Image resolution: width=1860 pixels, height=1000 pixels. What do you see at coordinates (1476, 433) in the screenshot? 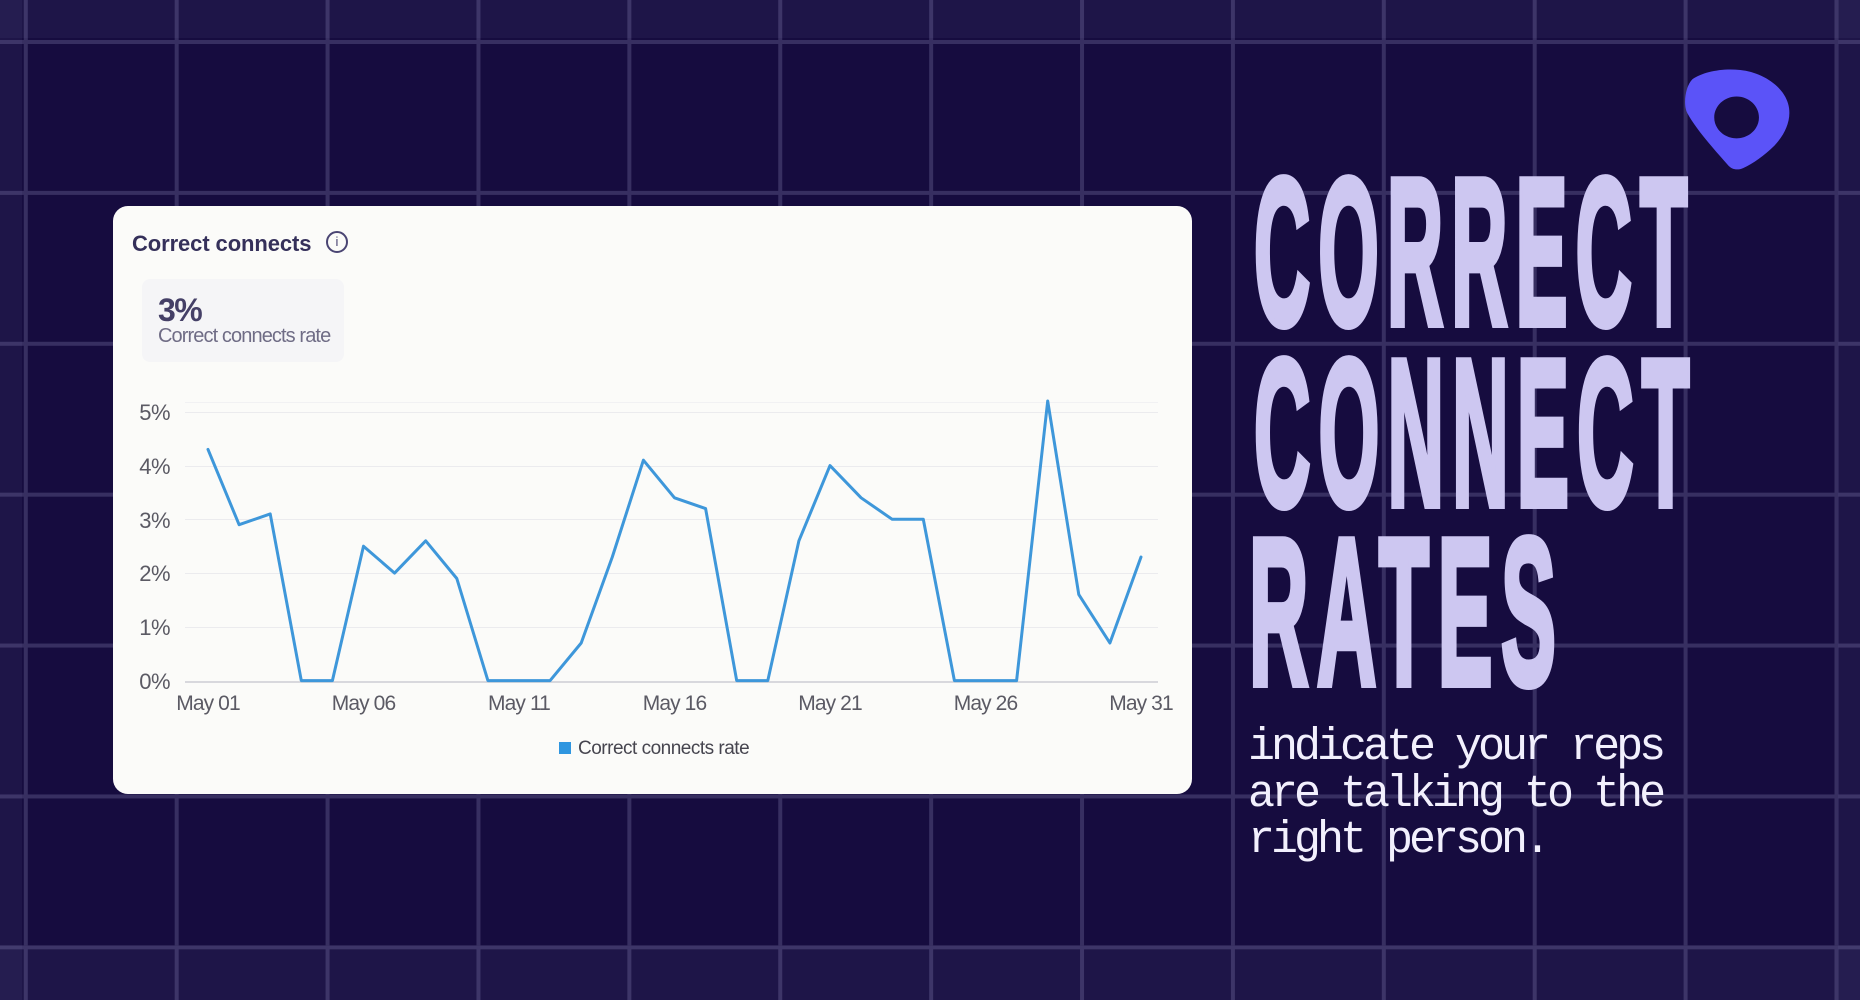
I see `svg-text: CONNECT` at bounding box center [1476, 433].